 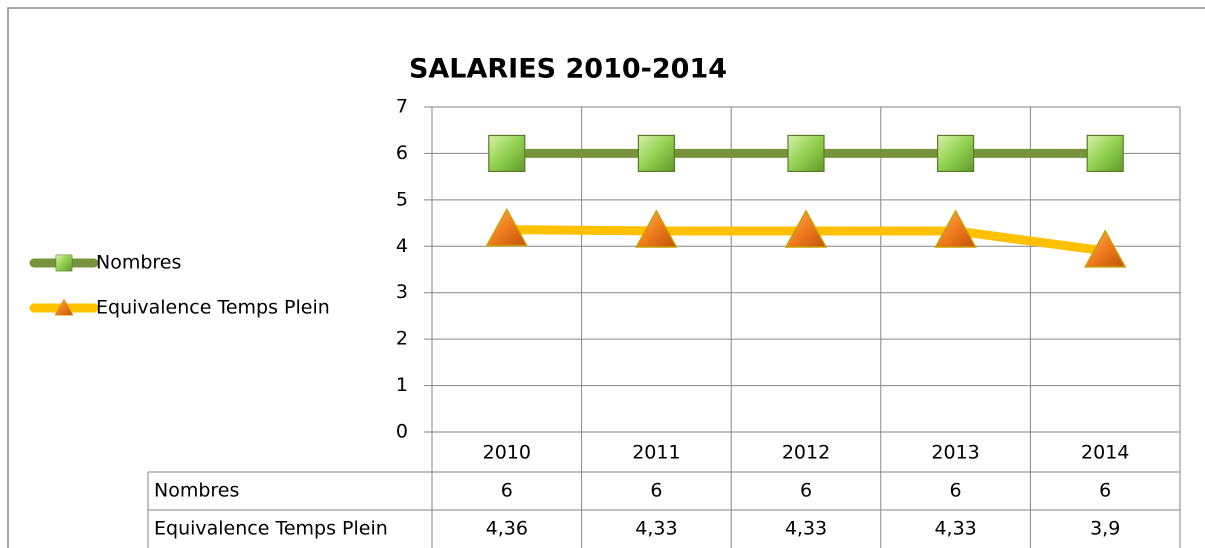 I want to click on x-tick-label: 2014, so click(x=1105, y=453).